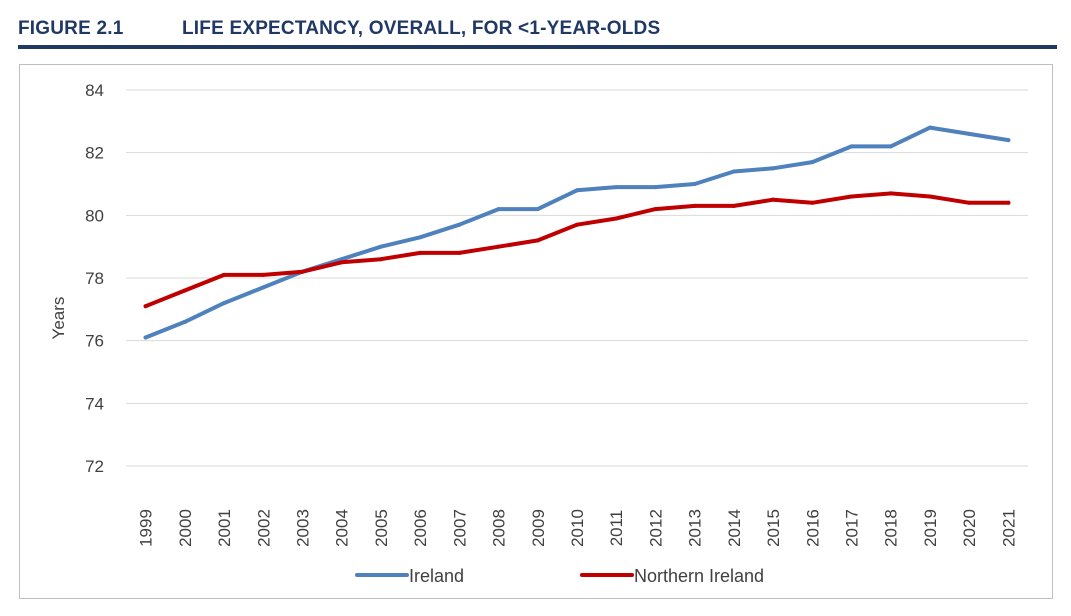 Image resolution: width=1071 pixels, height=616 pixels. Describe the element at coordinates (71, 28) in the screenshot. I see `figure-number: FIGURE 2.1` at that location.